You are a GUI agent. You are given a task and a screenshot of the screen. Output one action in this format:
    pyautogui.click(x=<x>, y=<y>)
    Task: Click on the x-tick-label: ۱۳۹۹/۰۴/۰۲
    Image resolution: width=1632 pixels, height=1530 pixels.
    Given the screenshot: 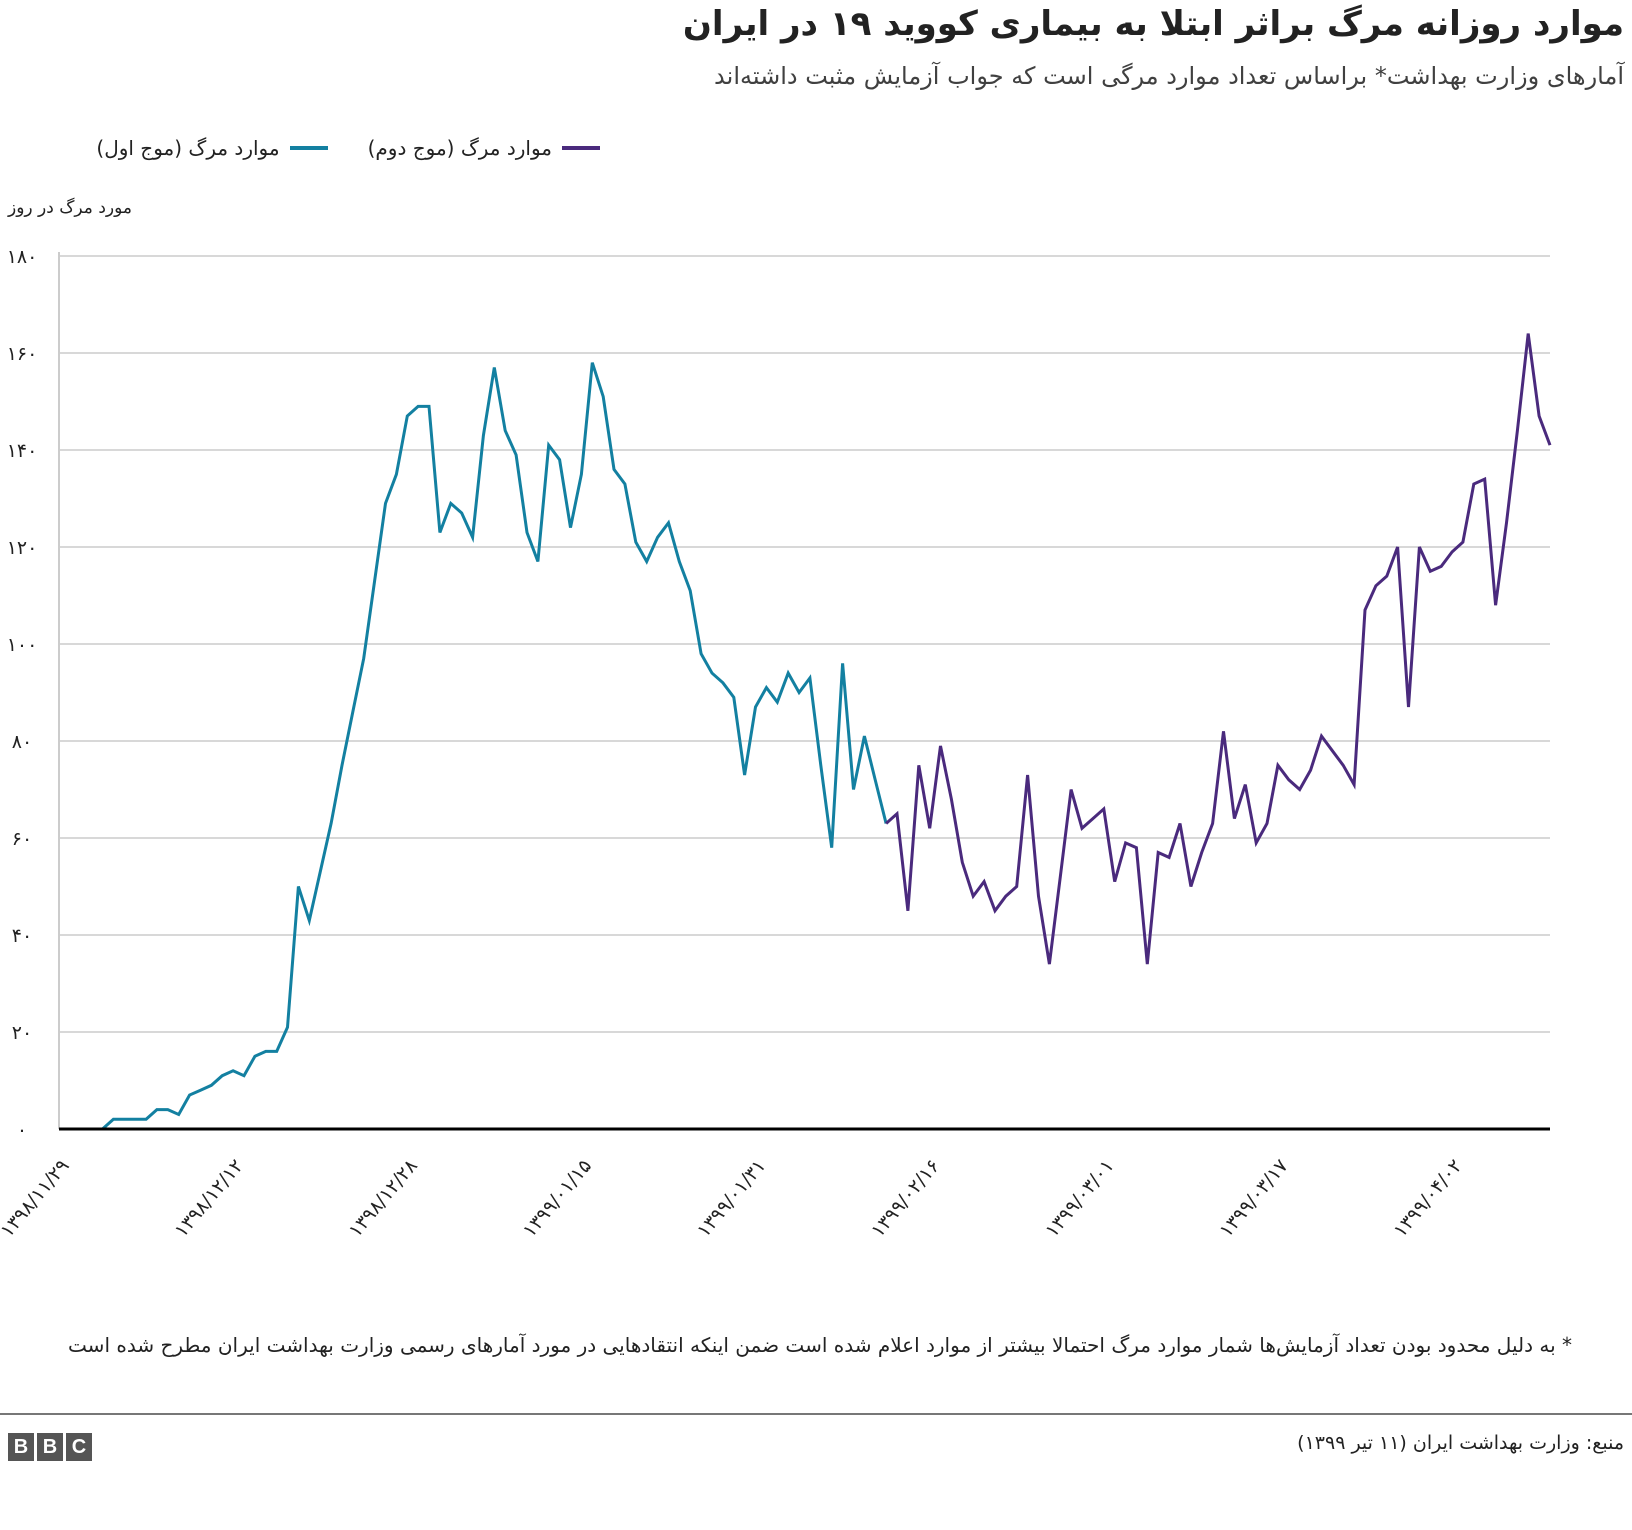 What is the action you would take?
    pyautogui.click(x=1428, y=1198)
    